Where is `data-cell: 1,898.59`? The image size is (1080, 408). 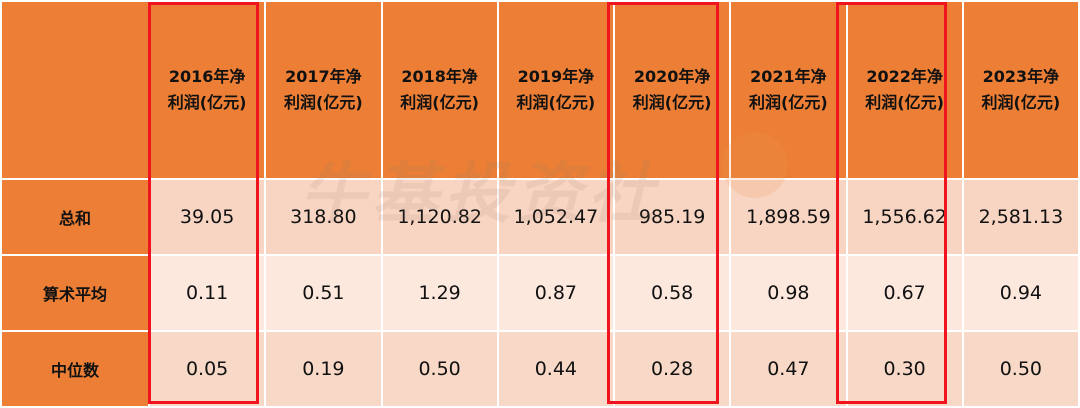 data-cell: 1,898.59 is located at coordinates (788, 217).